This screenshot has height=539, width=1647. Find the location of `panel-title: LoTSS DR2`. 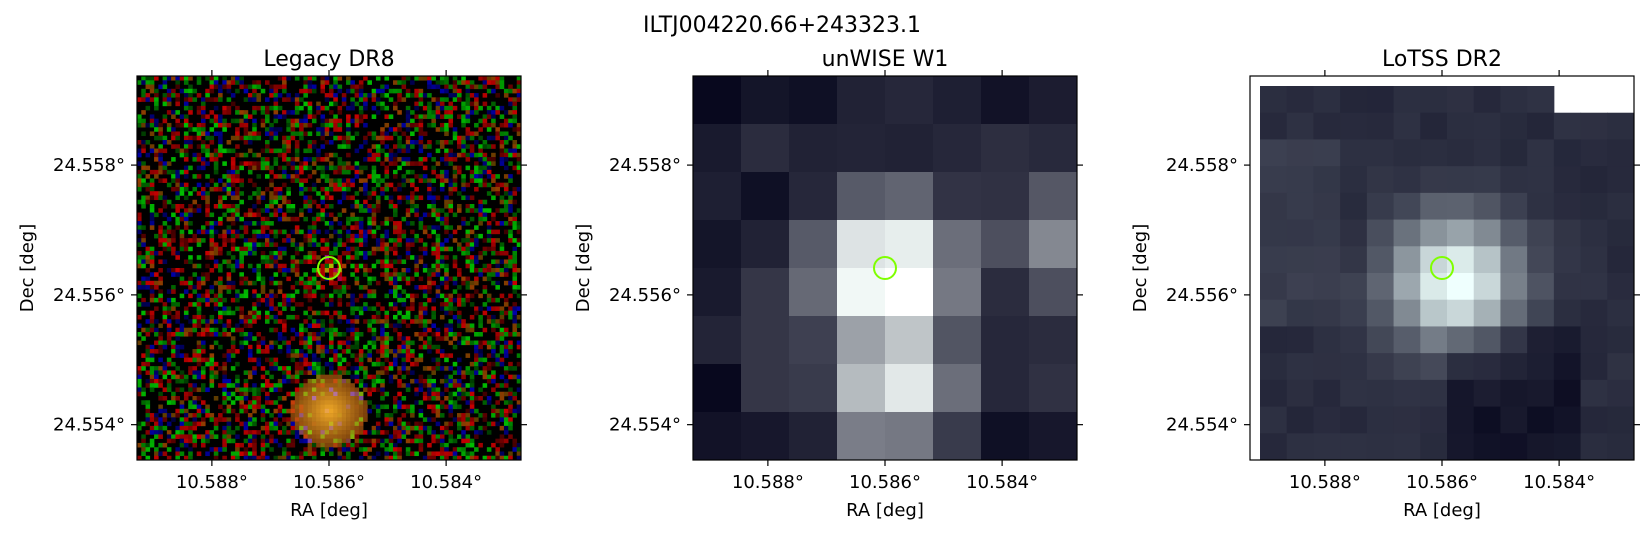

panel-title: LoTSS DR2 is located at coordinates (1442, 59).